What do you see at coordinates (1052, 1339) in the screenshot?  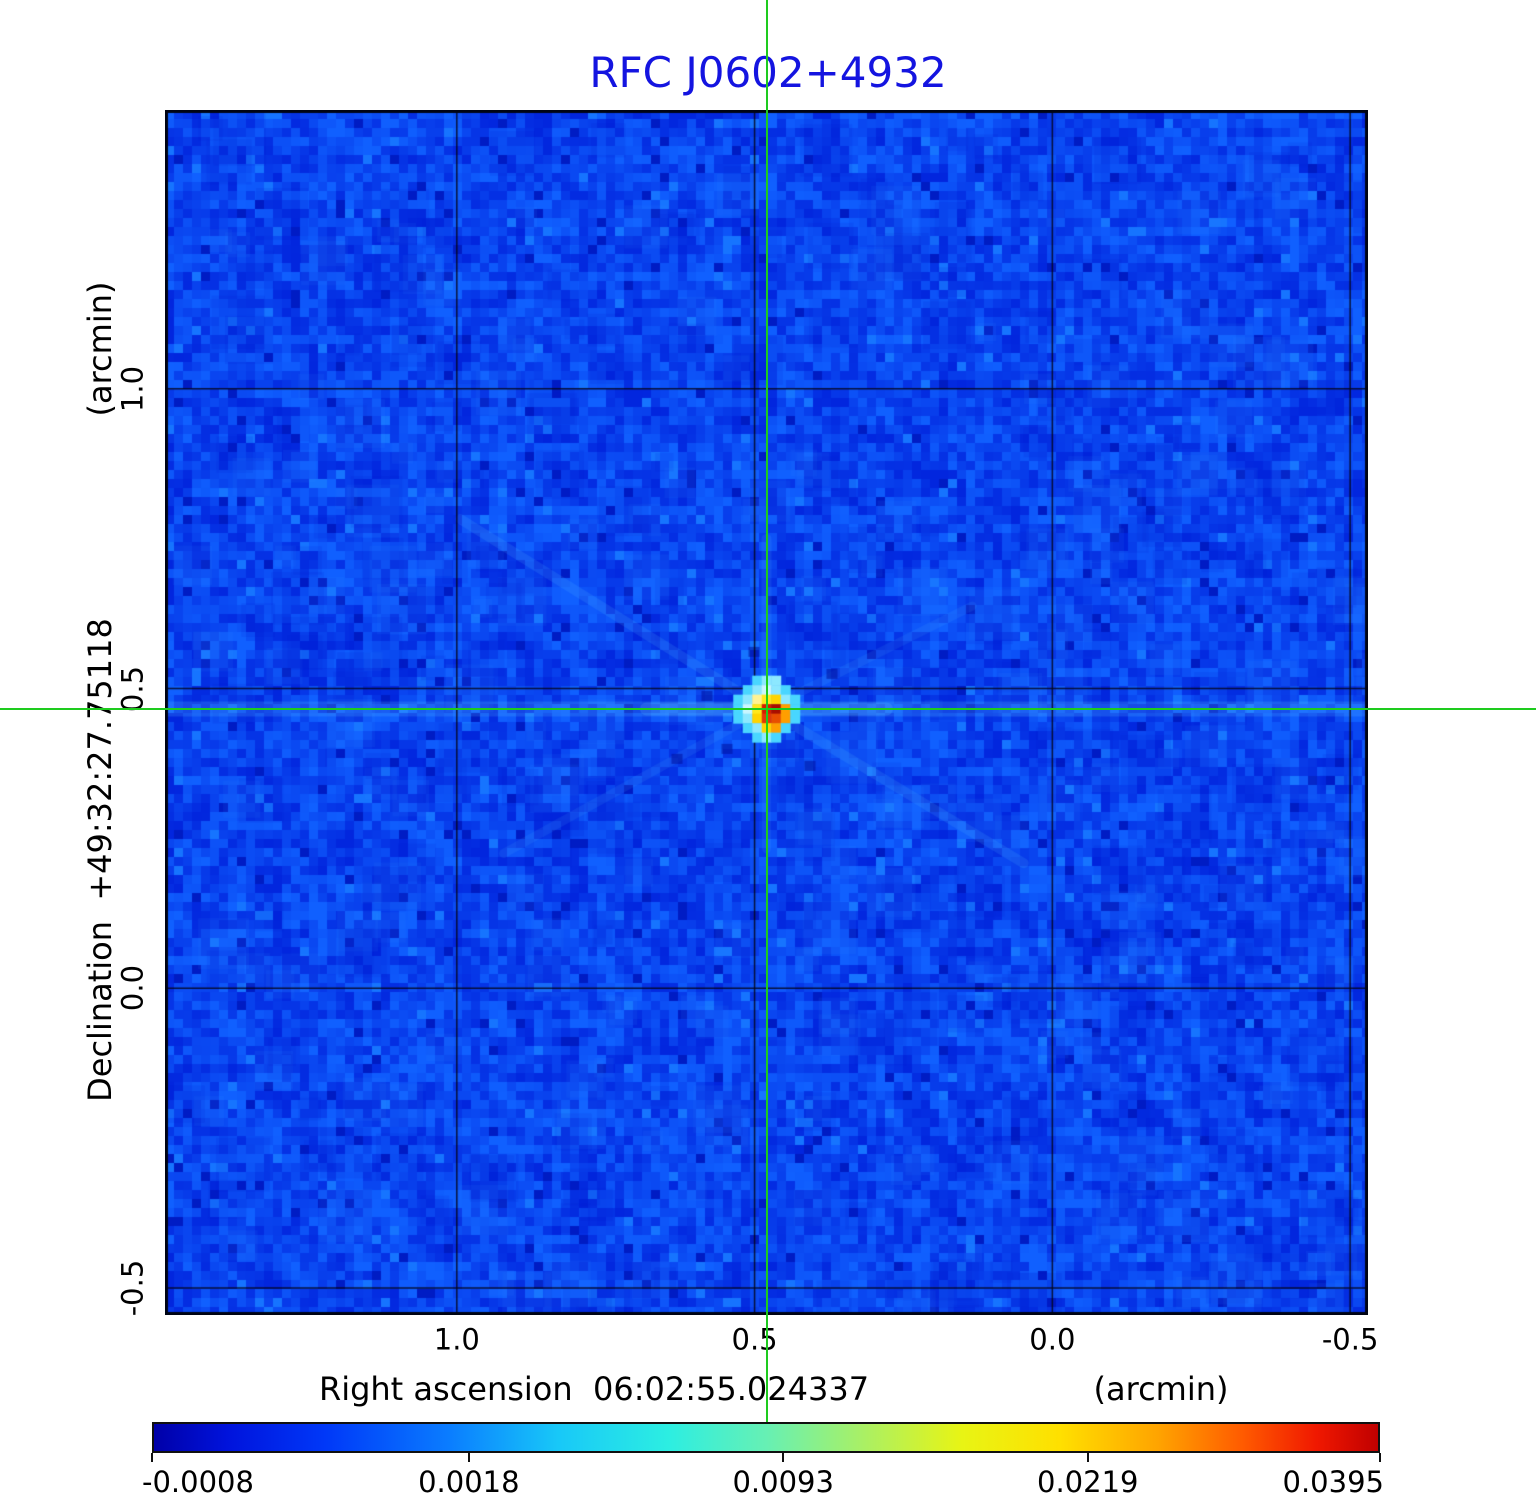 I see `x-tick-label: 0.0` at bounding box center [1052, 1339].